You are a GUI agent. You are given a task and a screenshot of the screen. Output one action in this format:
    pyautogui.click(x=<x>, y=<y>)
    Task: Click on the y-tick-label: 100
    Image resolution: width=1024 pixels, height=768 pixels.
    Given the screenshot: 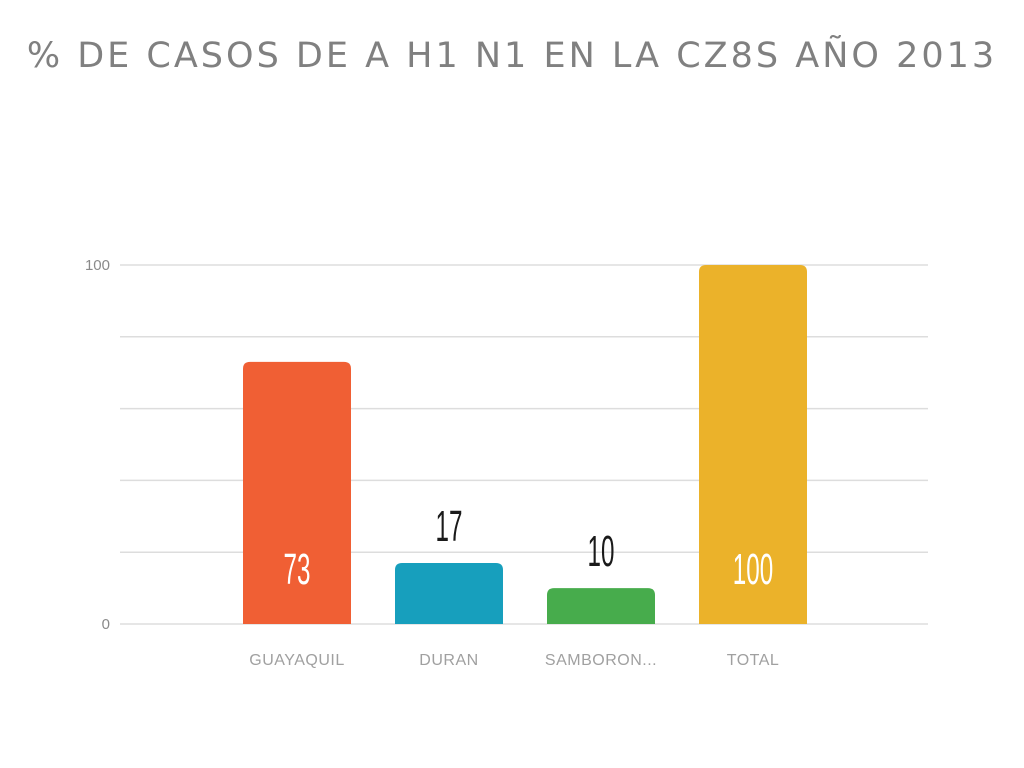 What is the action you would take?
    pyautogui.click(x=97, y=265)
    